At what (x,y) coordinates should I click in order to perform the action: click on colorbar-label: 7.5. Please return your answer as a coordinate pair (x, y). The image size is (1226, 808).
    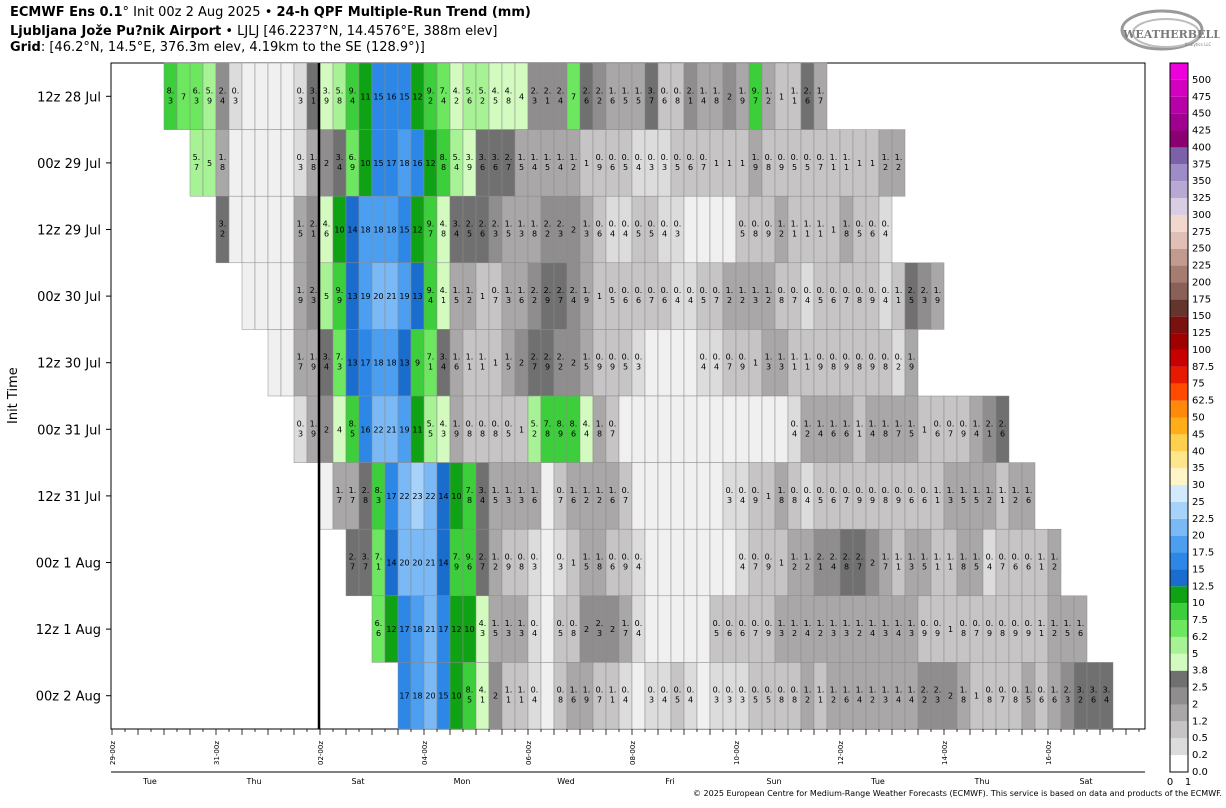
    Looking at the image, I should click on (1200, 620).